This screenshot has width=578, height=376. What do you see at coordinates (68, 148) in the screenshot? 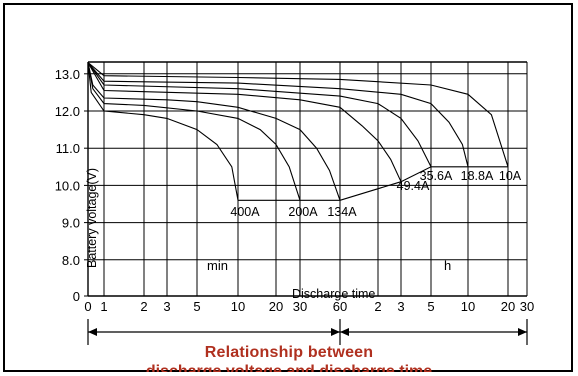
I see `y-tick-label: 11.0` at bounding box center [68, 148].